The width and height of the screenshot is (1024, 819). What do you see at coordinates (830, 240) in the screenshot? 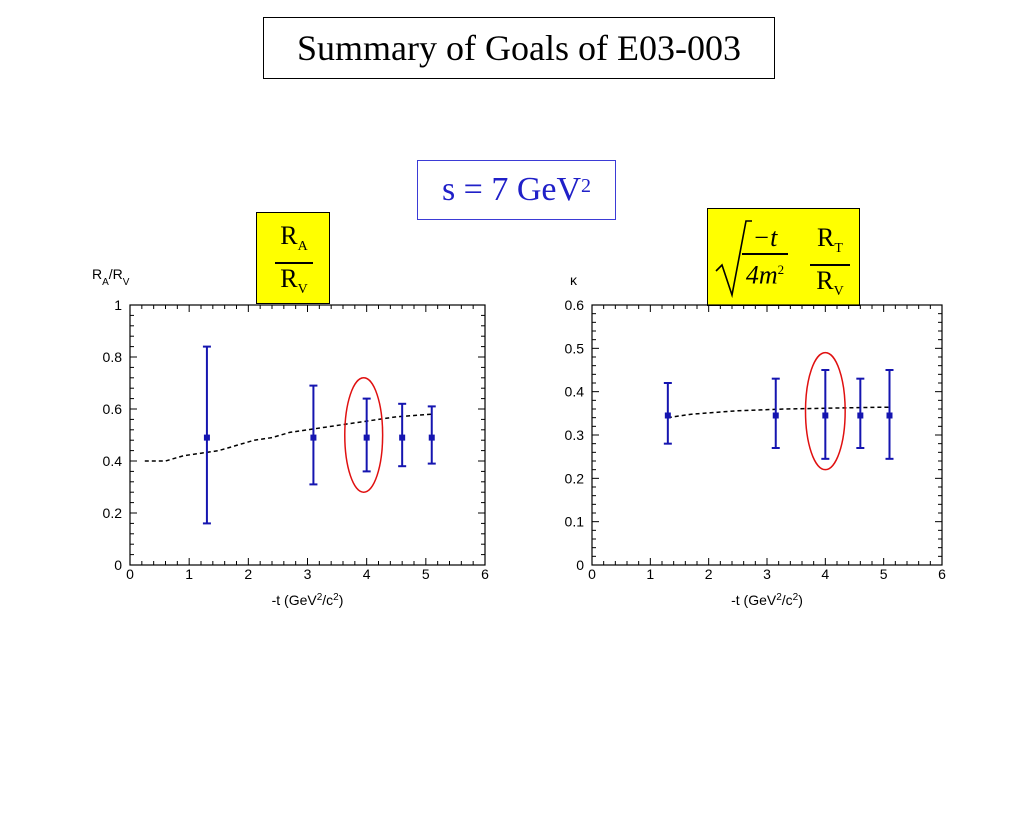
I see `fraction-numerator: RT` at bounding box center [830, 240].